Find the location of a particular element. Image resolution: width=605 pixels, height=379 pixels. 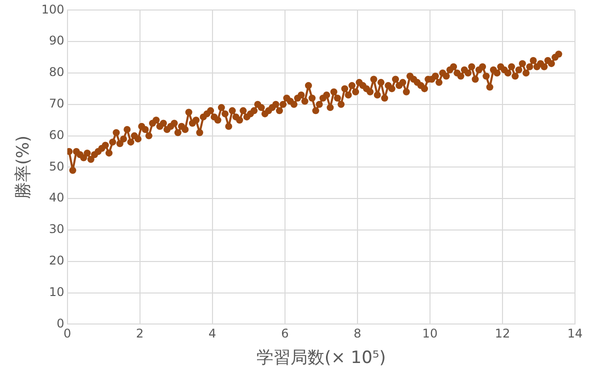

y-axis-title: 勝率(%) is located at coordinates (24, 167).